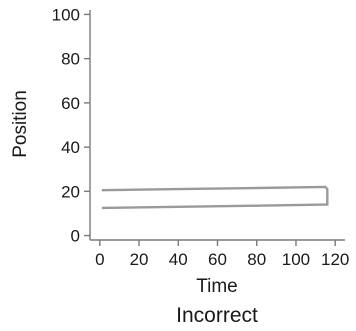  Describe the element at coordinates (99, 259) in the screenshot. I see `x-tick-label: 0` at that location.